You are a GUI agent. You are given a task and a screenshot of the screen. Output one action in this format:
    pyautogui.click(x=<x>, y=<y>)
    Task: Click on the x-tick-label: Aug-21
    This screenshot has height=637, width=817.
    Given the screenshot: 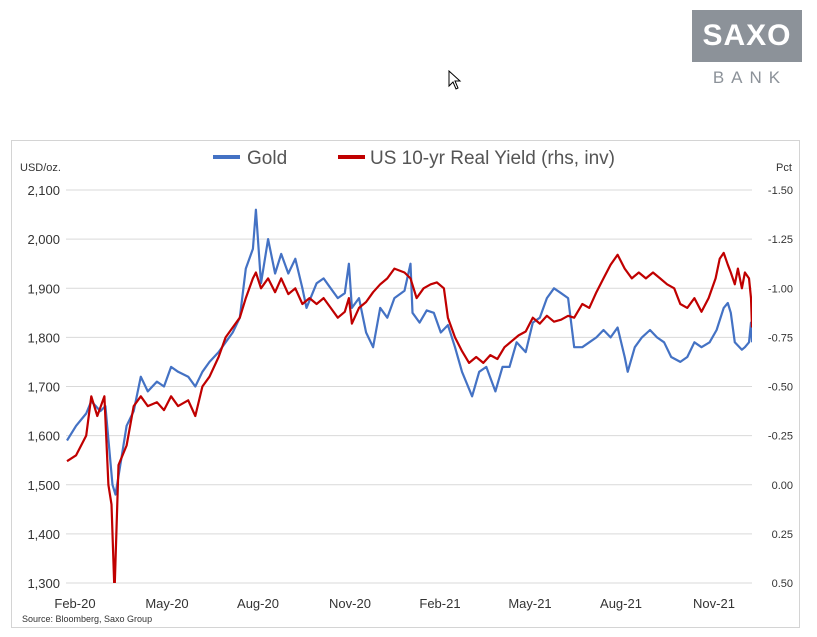 What is the action you would take?
    pyautogui.click(x=621, y=603)
    